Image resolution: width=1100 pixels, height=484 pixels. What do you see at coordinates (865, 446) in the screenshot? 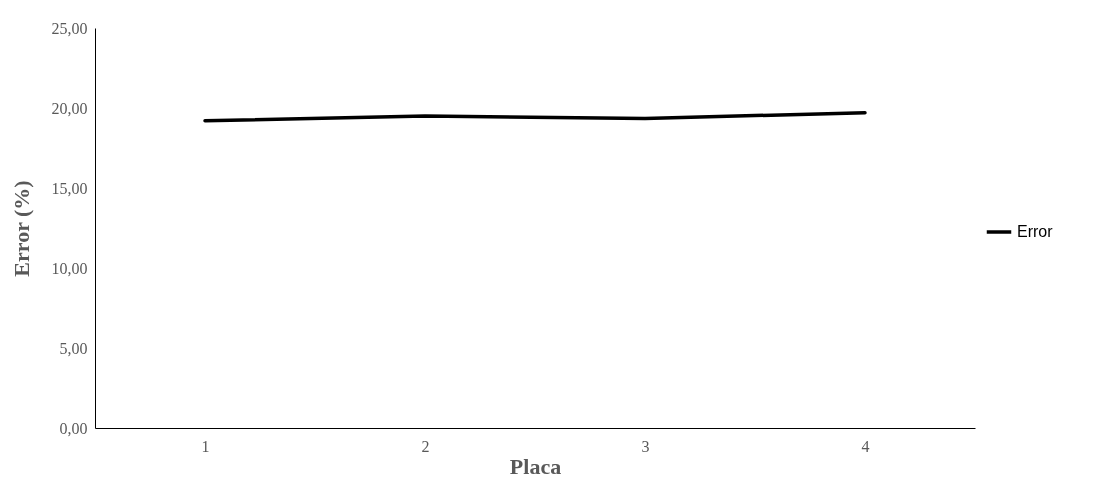
I see `x-tick-label: 4` at bounding box center [865, 446].